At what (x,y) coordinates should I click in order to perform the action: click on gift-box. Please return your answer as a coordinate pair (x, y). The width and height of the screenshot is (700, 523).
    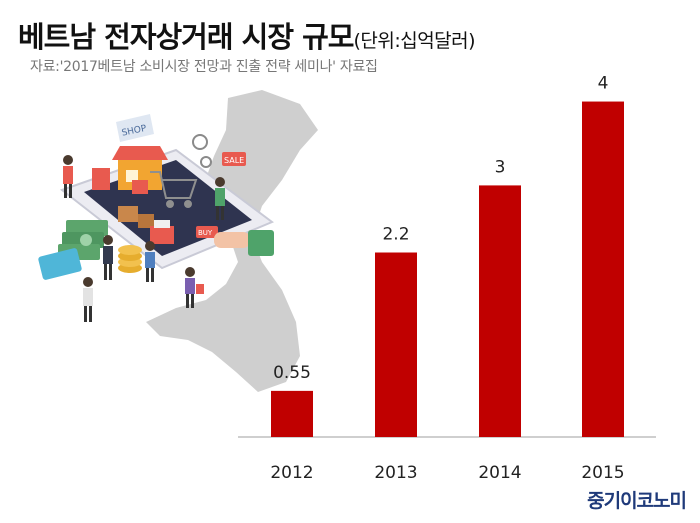
    Looking at the image, I should click on (140, 187).